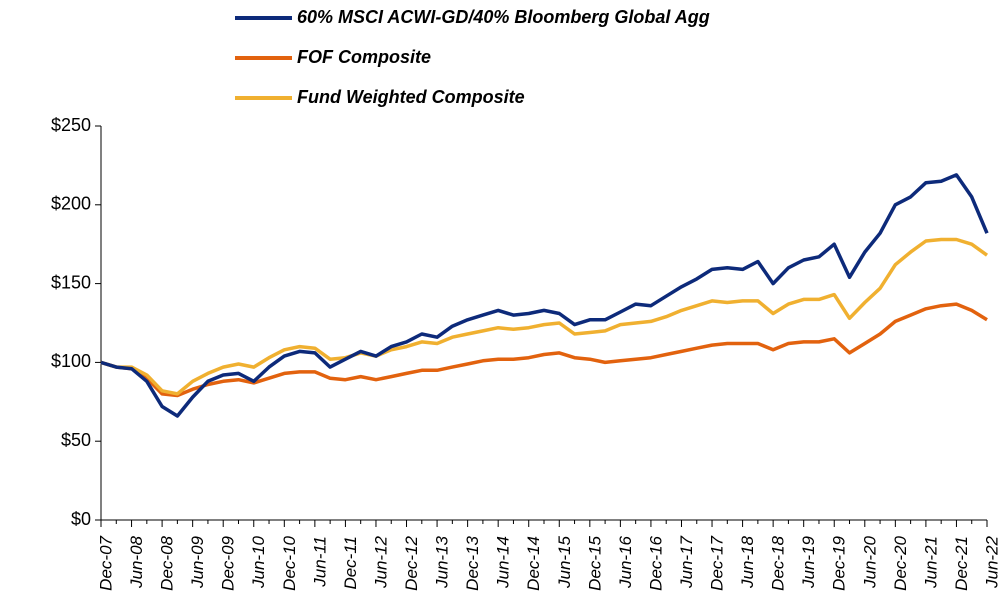 This screenshot has width=1002, height=608. Describe the element at coordinates (900, 562) in the screenshot. I see `x-tick-label: Dec-20` at that location.